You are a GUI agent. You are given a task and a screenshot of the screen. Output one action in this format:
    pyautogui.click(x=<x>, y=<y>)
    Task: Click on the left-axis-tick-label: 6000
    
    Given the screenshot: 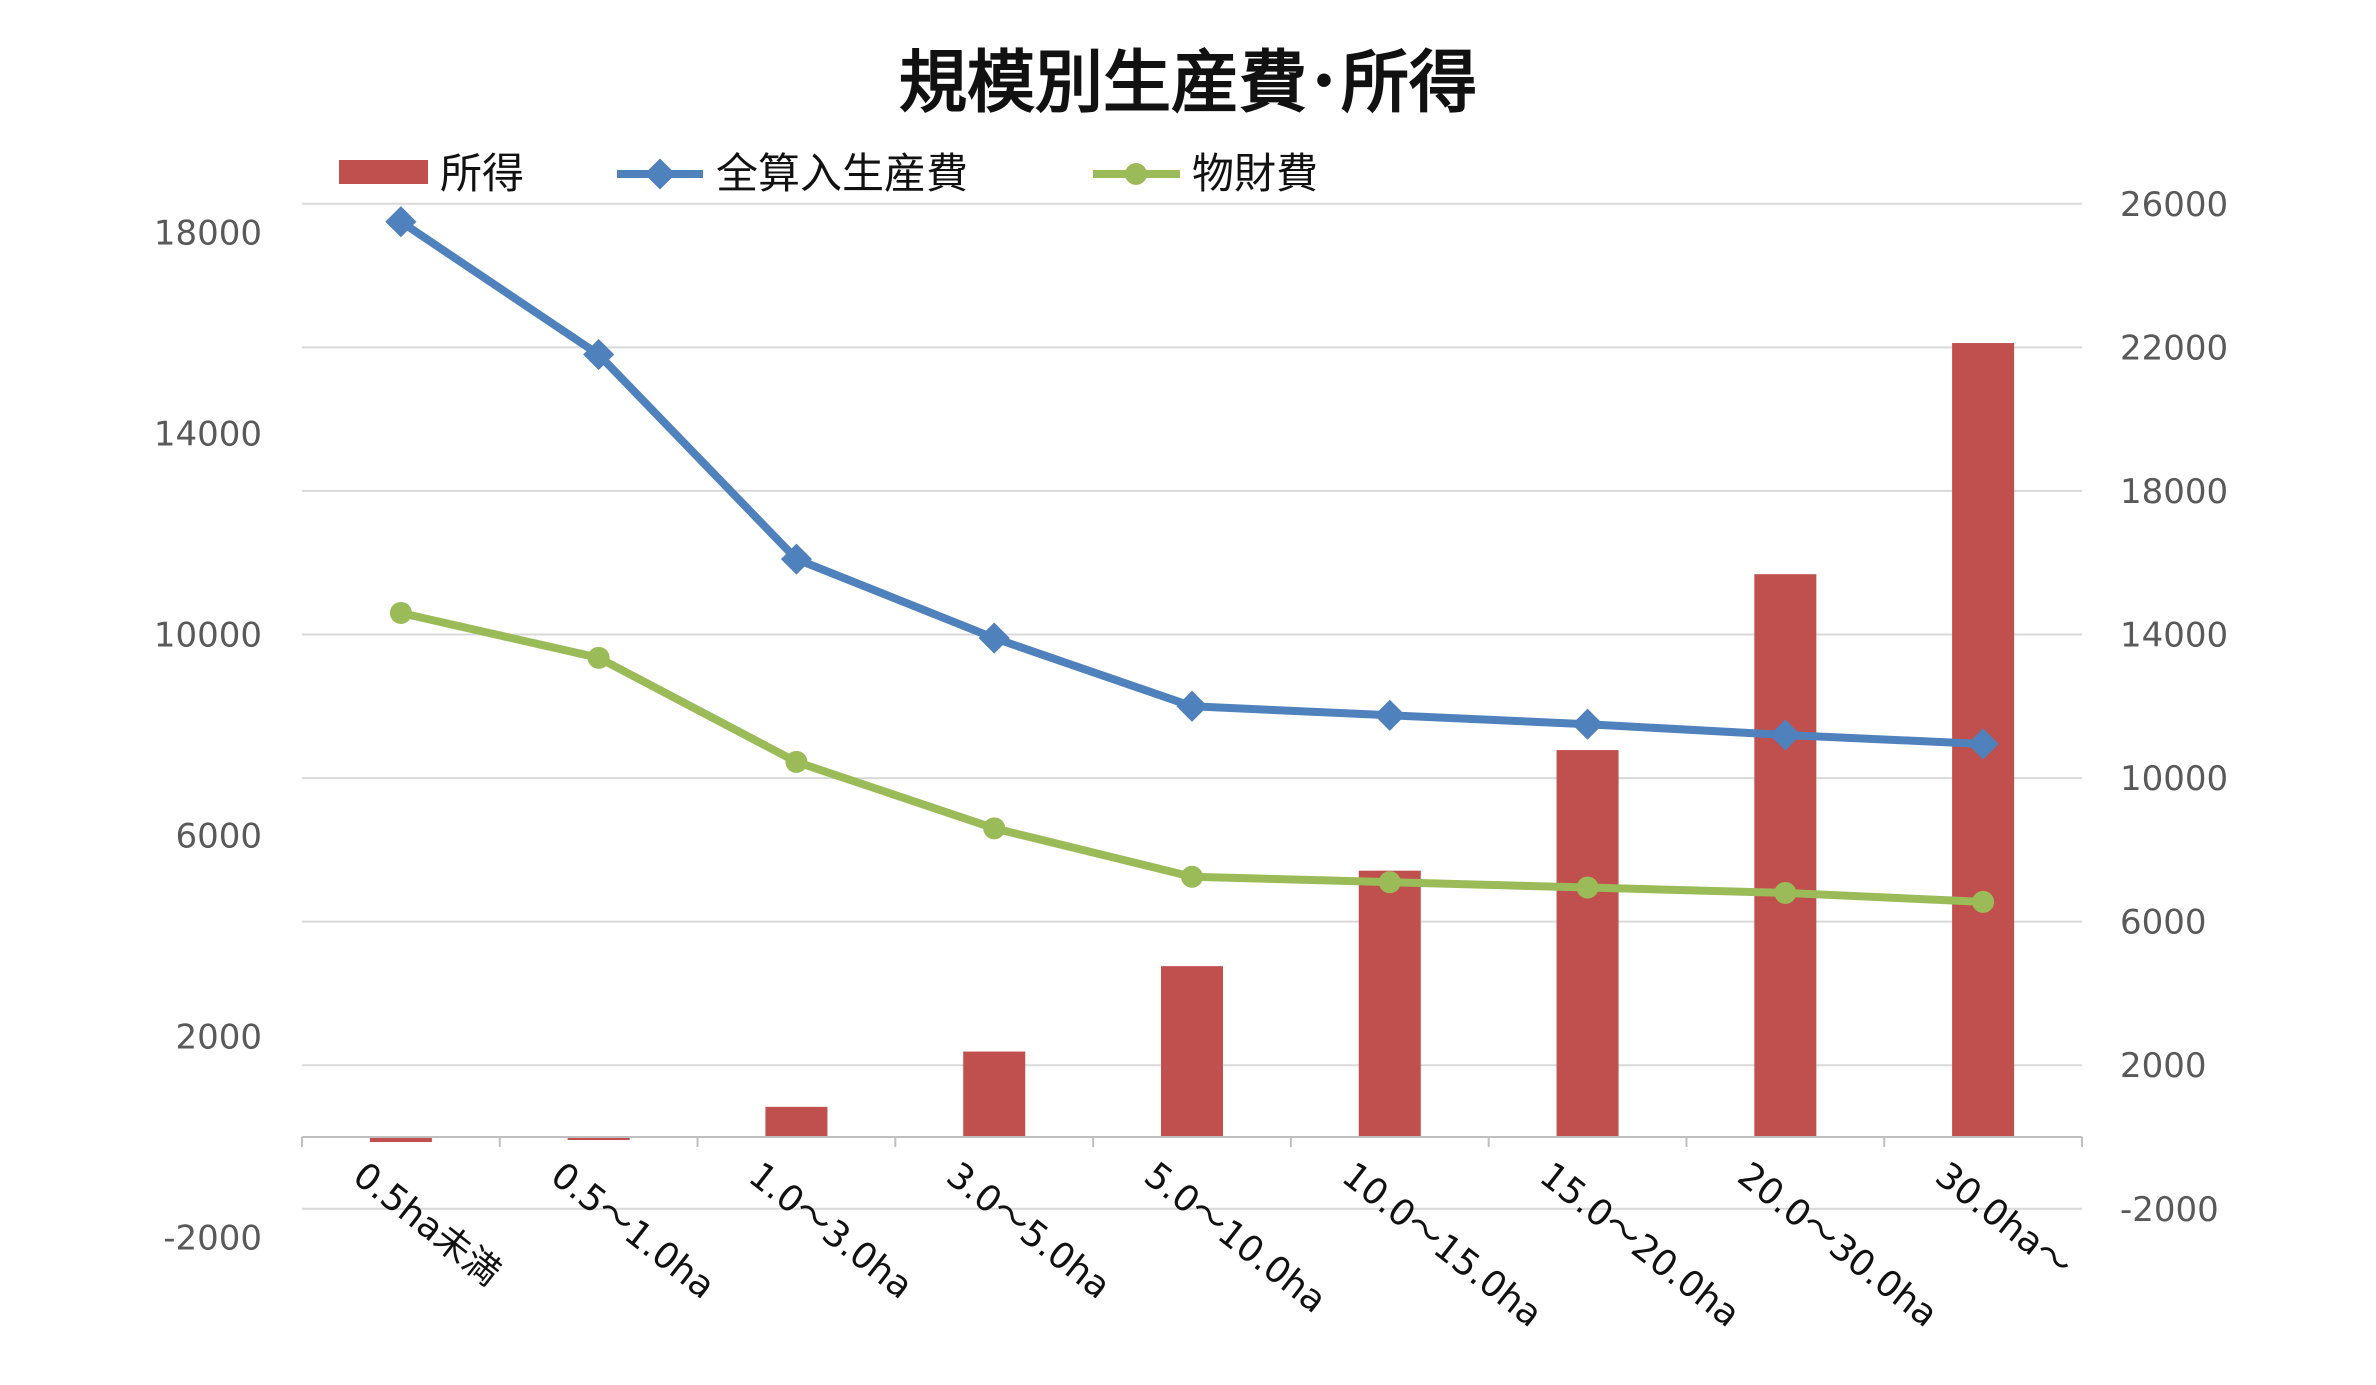 What is the action you would take?
    pyautogui.click(x=218, y=837)
    